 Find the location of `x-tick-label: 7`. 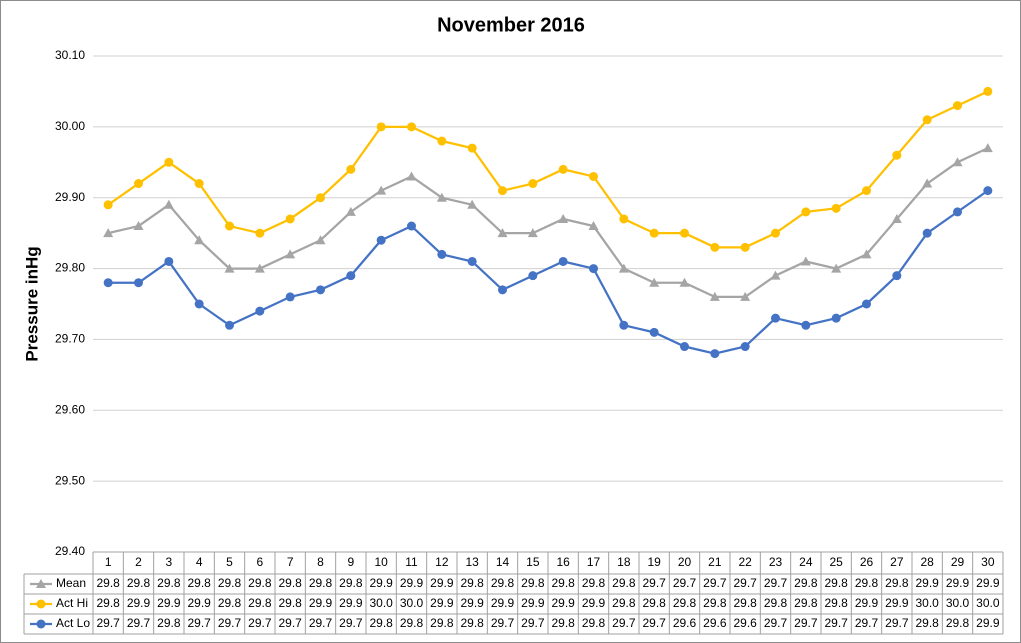

x-tick-label: 7 is located at coordinates (290, 562).